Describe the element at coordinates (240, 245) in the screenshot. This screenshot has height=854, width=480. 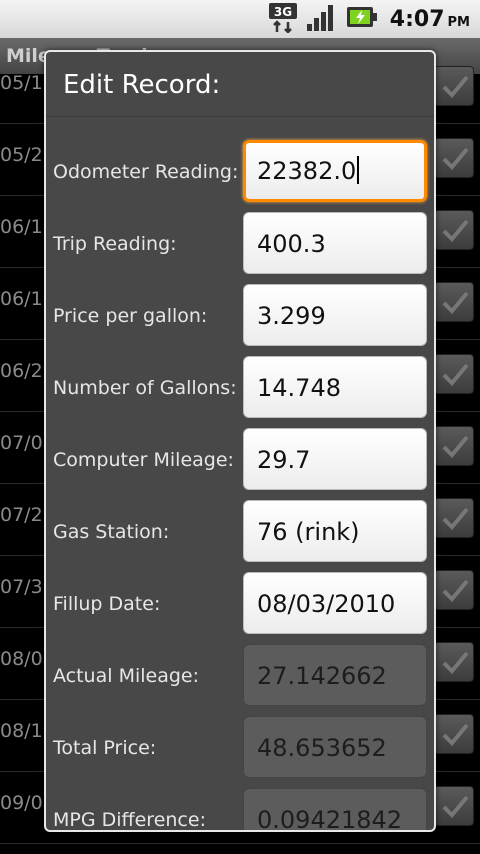
I see `field-row-trip: Trip Reading: 400.3` at that location.